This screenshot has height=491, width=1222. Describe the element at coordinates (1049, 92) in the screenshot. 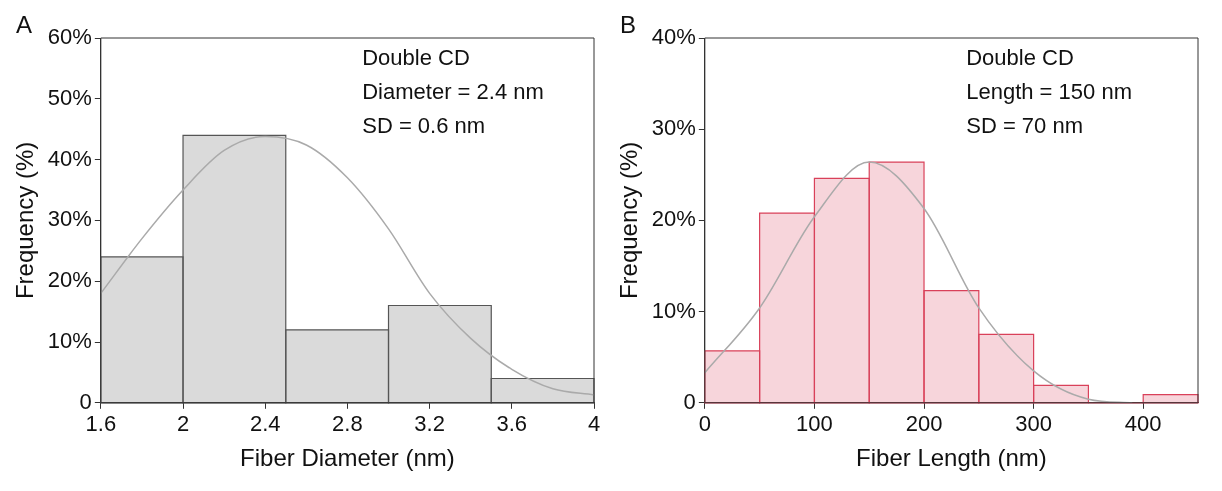

I see `annotation: Length = 150 nm` at that location.